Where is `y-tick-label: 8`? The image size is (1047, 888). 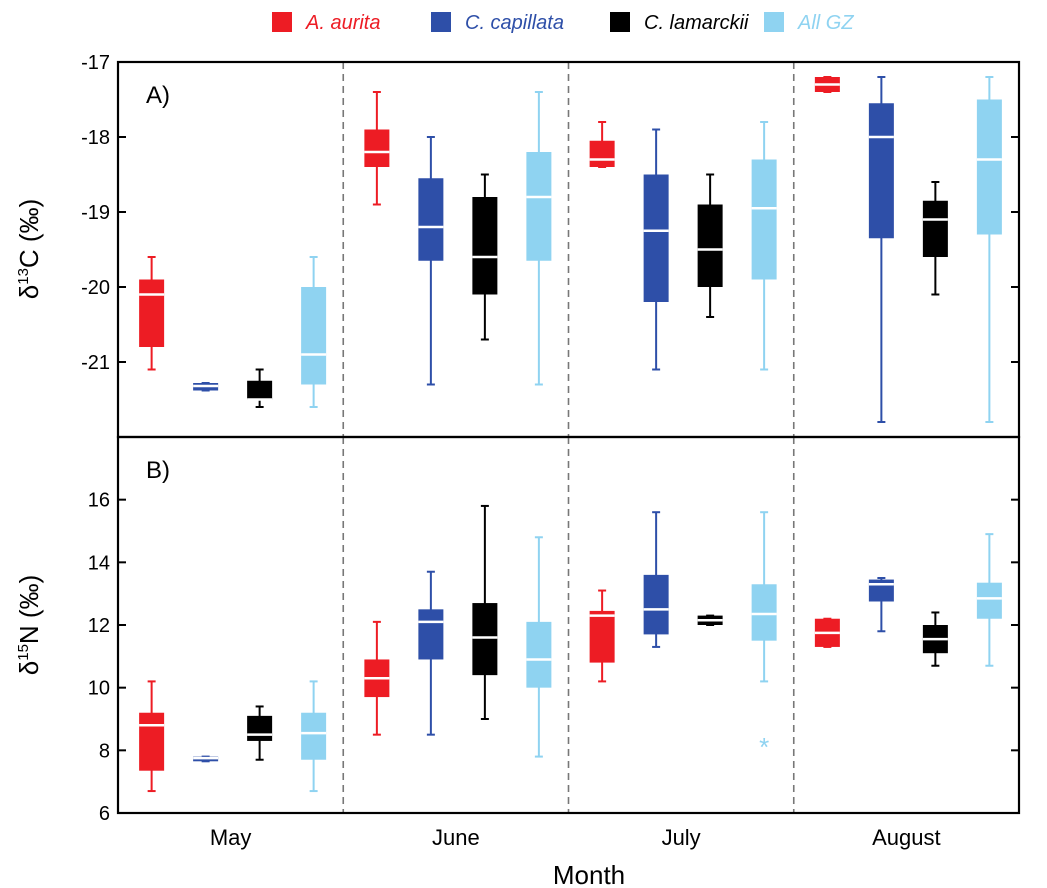 y-tick-label: 8 is located at coordinates (104, 751).